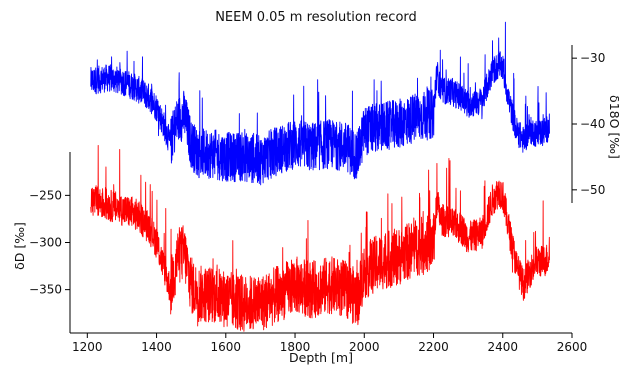 The width and height of the screenshot is (622, 368). What do you see at coordinates (614, 127) in the screenshot?
I see `right-y-axis-label: δ18O [‰]` at bounding box center [614, 127].